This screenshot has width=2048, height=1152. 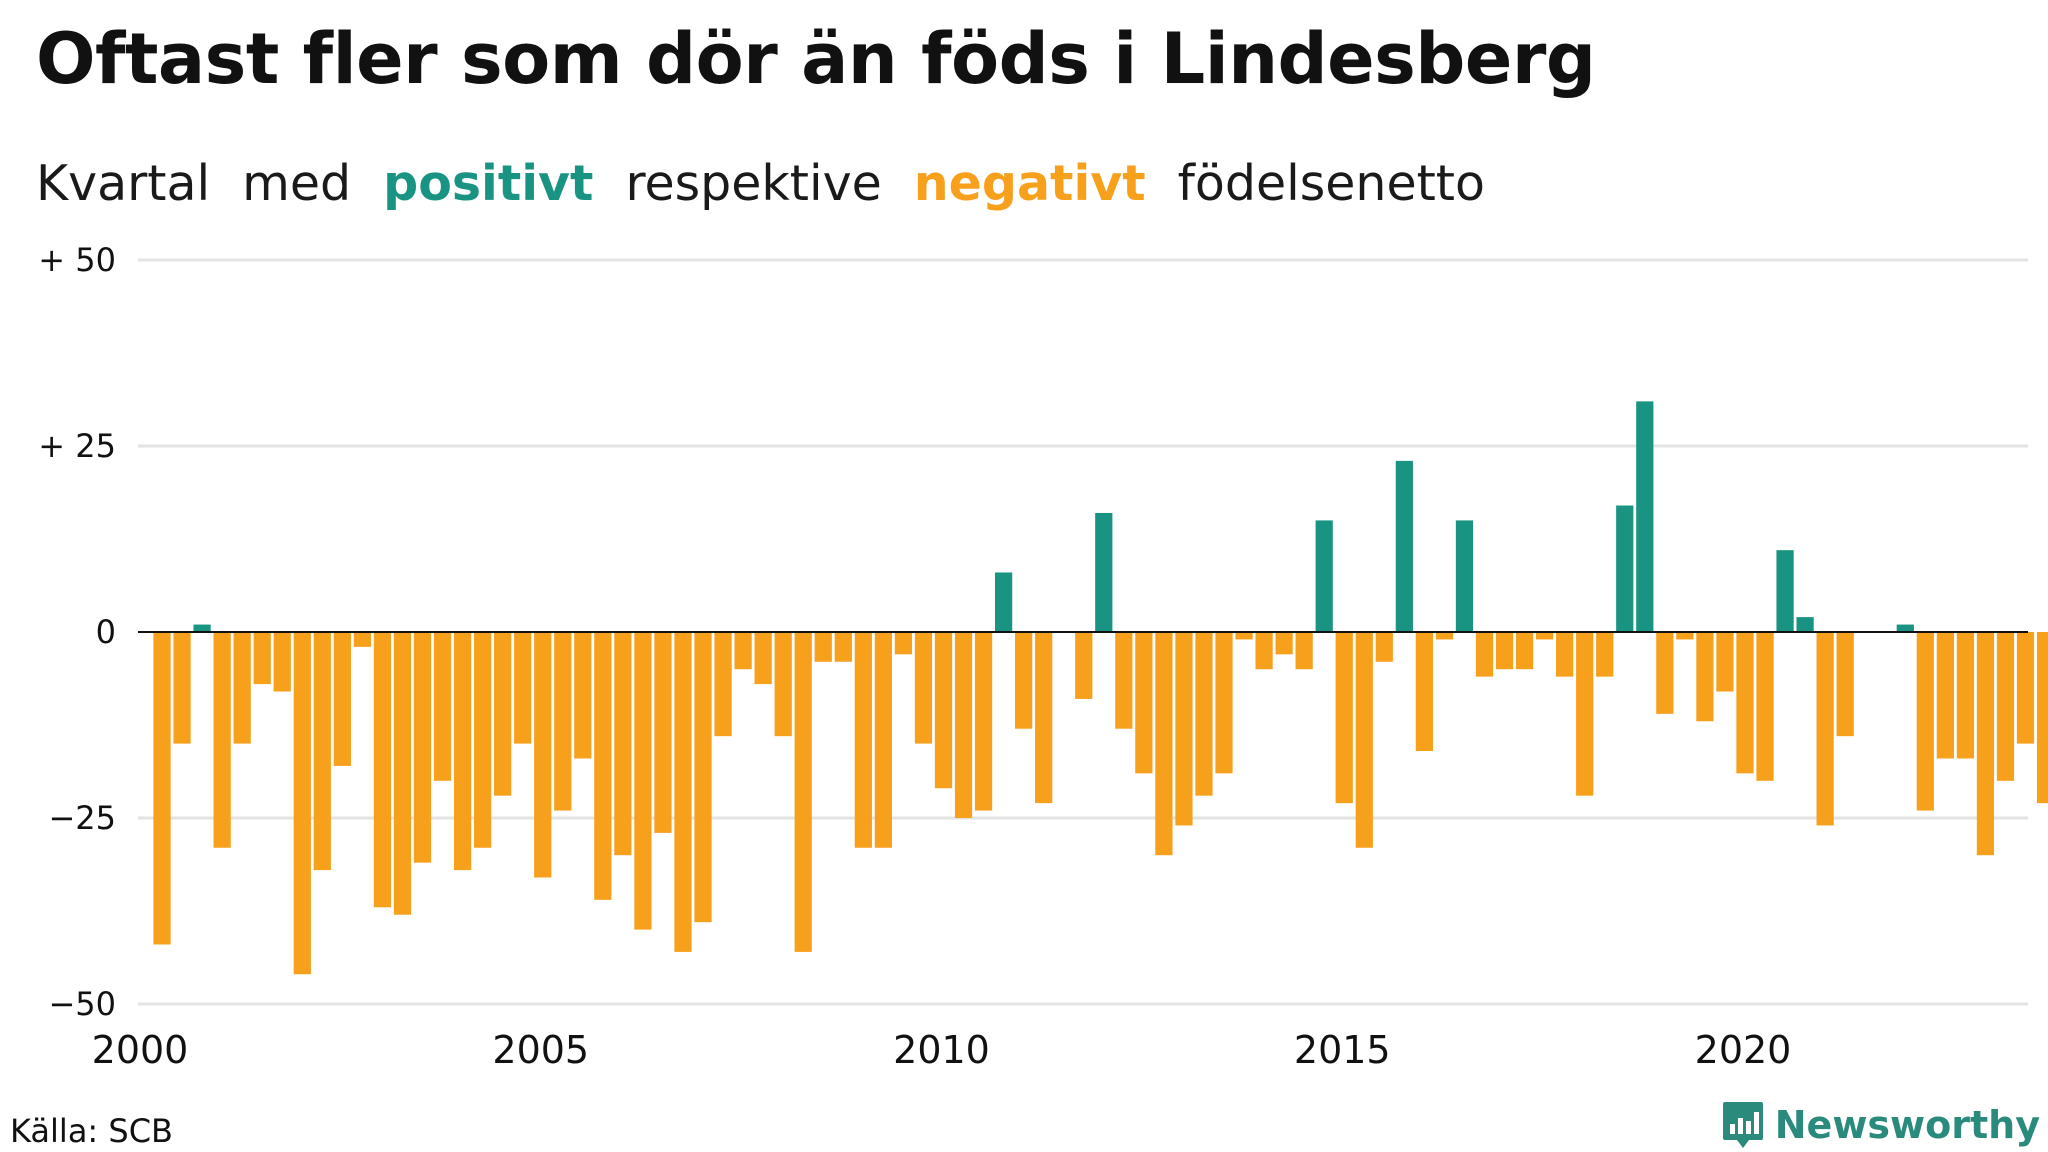 What do you see at coordinates (106, 632) in the screenshot?
I see `y-tick-label: 0` at bounding box center [106, 632].